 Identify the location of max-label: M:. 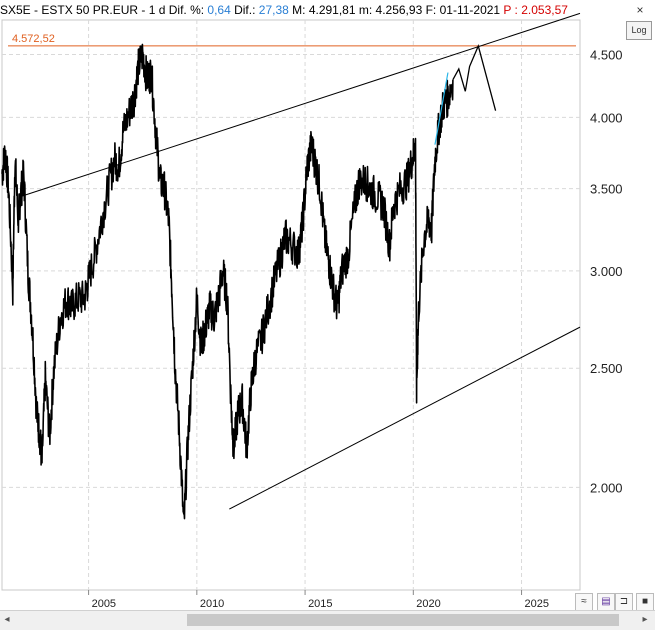
(298, 10).